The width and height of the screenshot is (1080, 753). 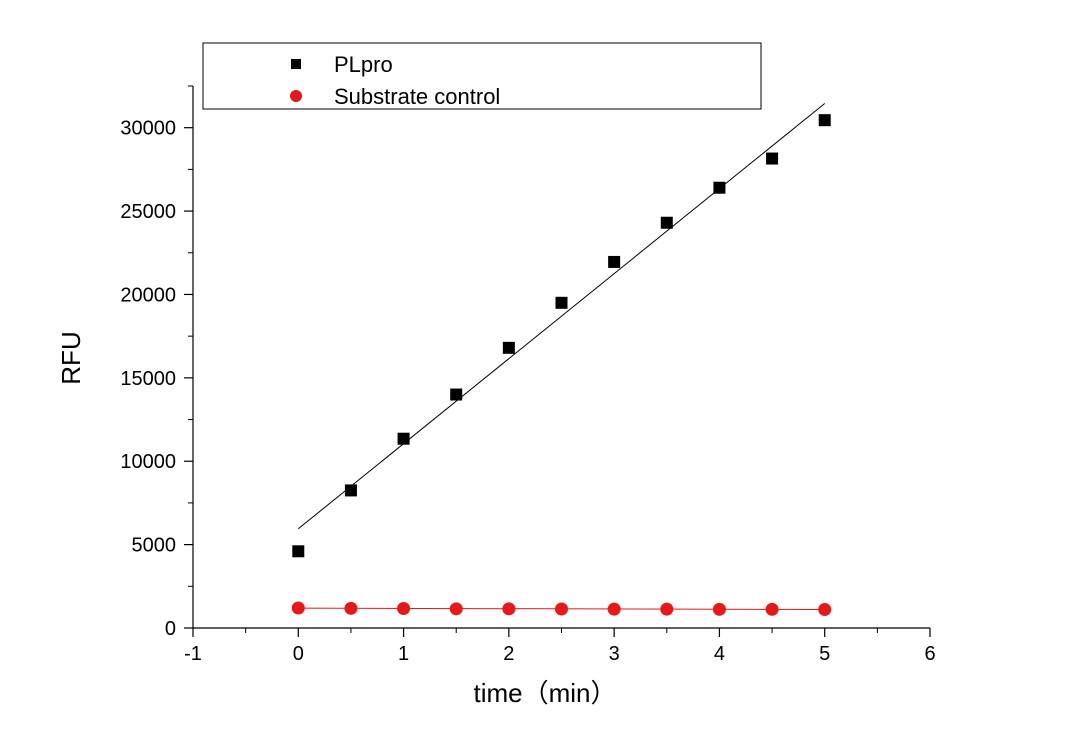 What do you see at coordinates (193, 654) in the screenshot?
I see `x-tick-label: -1` at bounding box center [193, 654].